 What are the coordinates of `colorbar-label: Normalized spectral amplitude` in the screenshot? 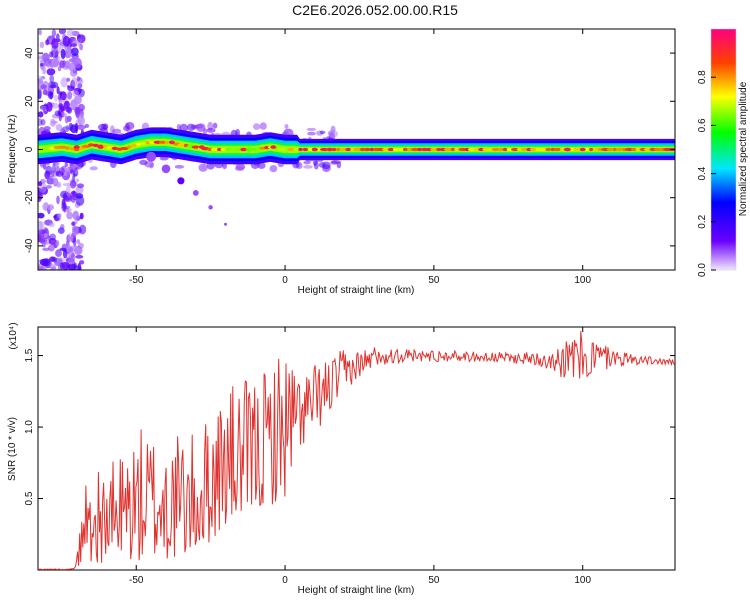 It's located at (743, 148).